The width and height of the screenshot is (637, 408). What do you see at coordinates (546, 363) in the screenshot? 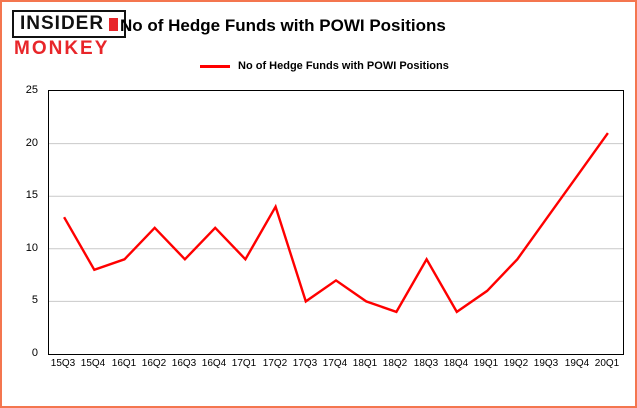
I see `x-tick-label: 19Q3` at bounding box center [546, 363].